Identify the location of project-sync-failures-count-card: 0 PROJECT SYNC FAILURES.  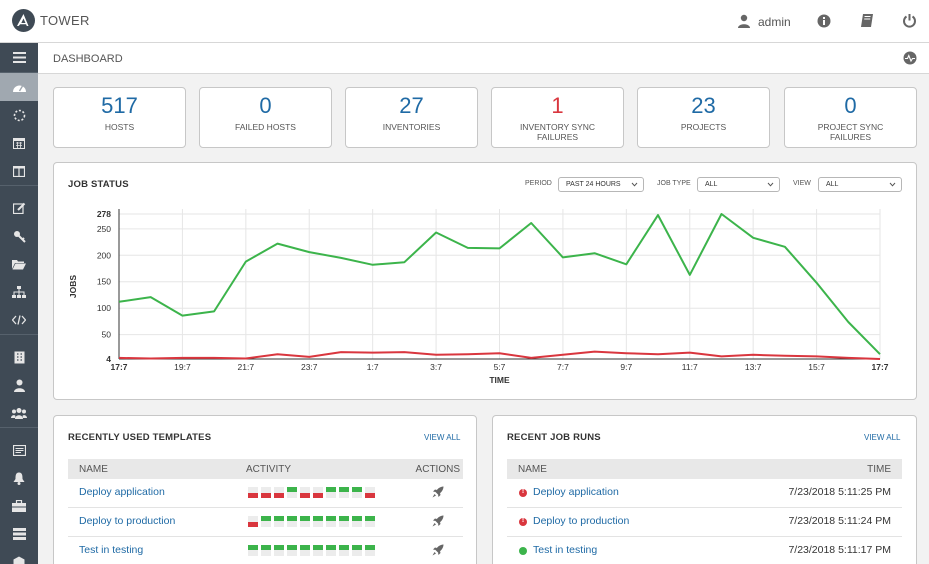
(850, 117).